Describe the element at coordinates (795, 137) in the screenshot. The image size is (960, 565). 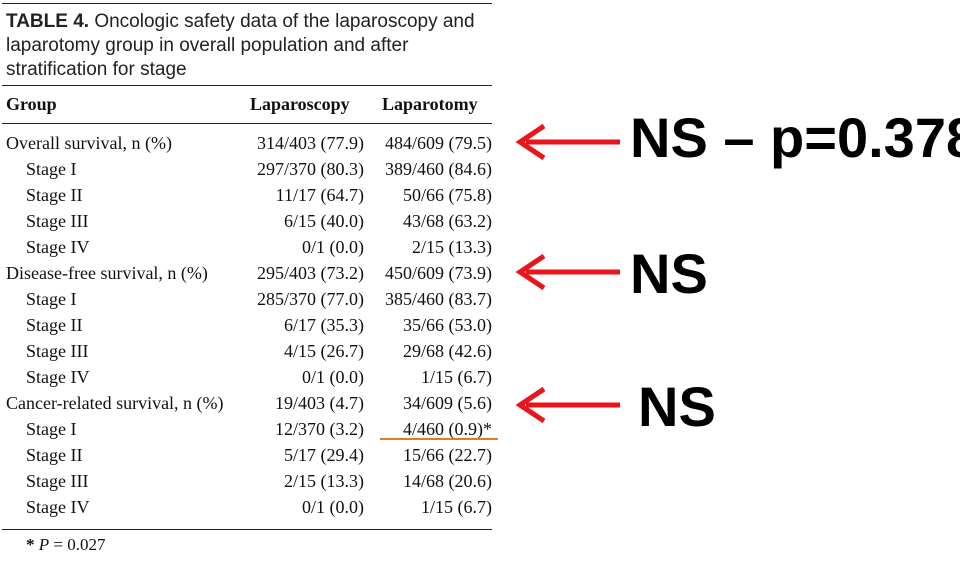
I see `annotation-overall-survival: NS – p=0.378` at that location.